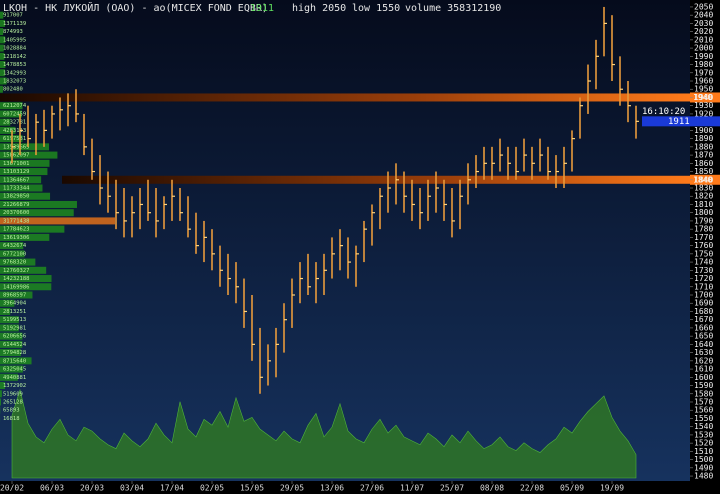 This screenshot has height=494, width=720. Describe the element at coordinates (14, 254) in the screenshot. I see `profile-label: 6772100` at that location.